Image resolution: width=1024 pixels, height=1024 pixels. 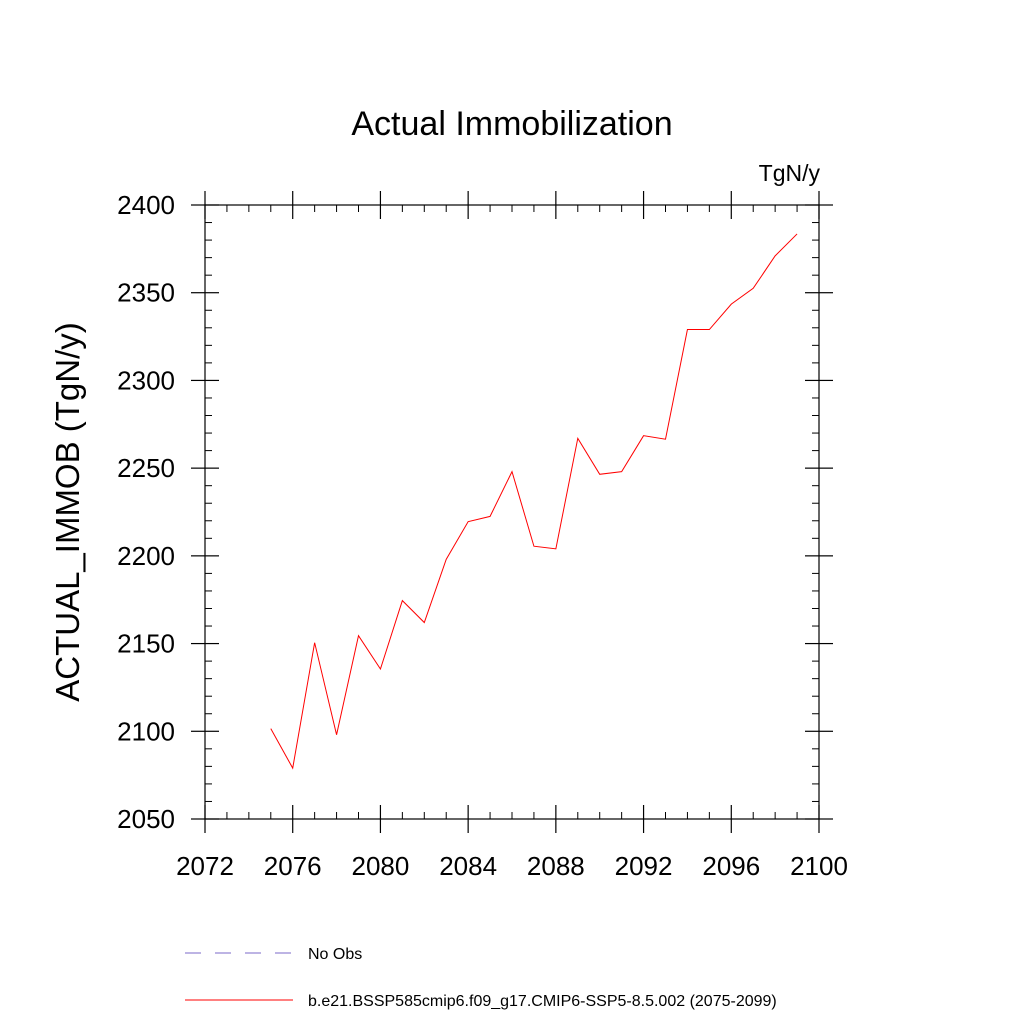 What do you see at coordinates (731, 866) in the screenshot?
I see `x-tick-label: 2096` at bounding box center [731, 866].